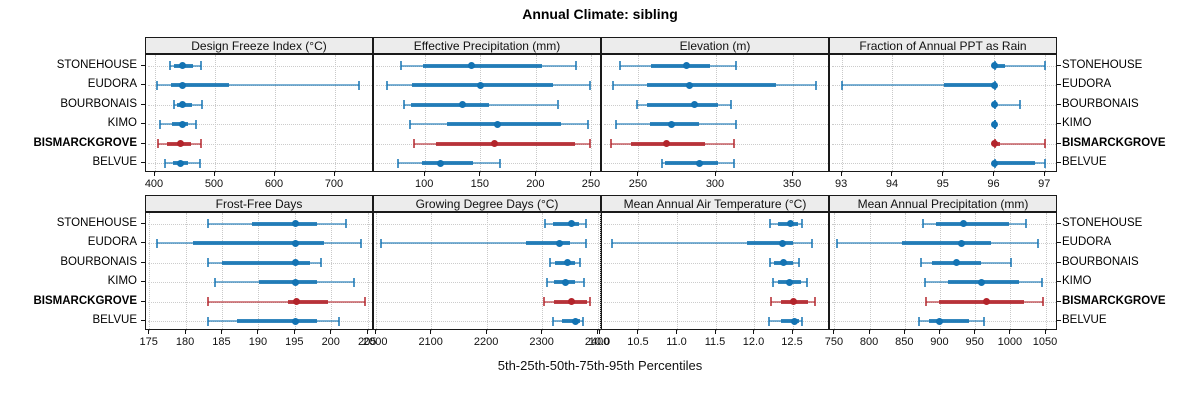 The image size is (1200, 400). Describe the element at coordinates (715, 342) in the screenshot. I see `axis-tick-label: 11.5` at that location.